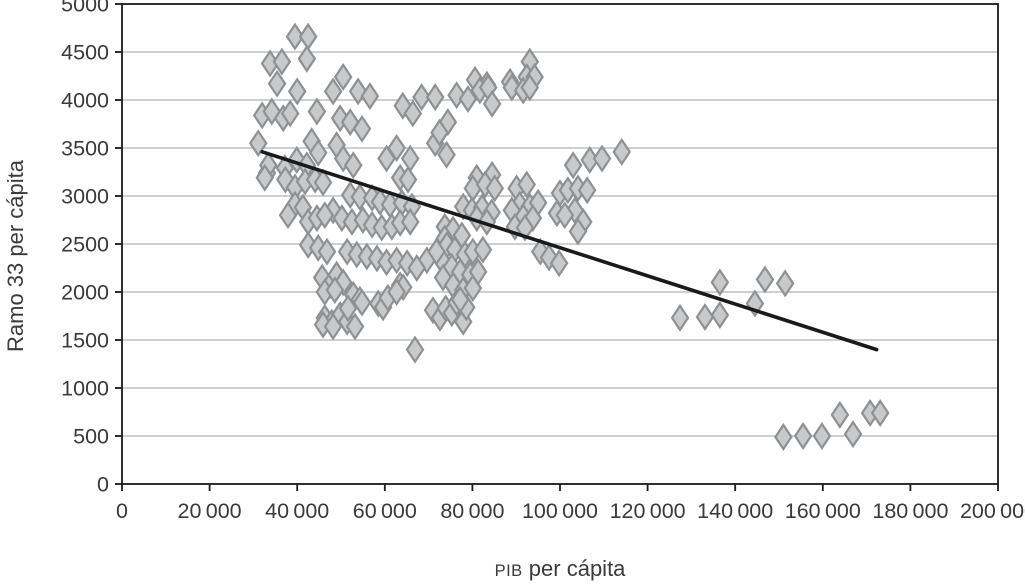 The width and height of the screenshot is (1025, 586). I want to click on x-tick-label: 0, so click(122, 511).